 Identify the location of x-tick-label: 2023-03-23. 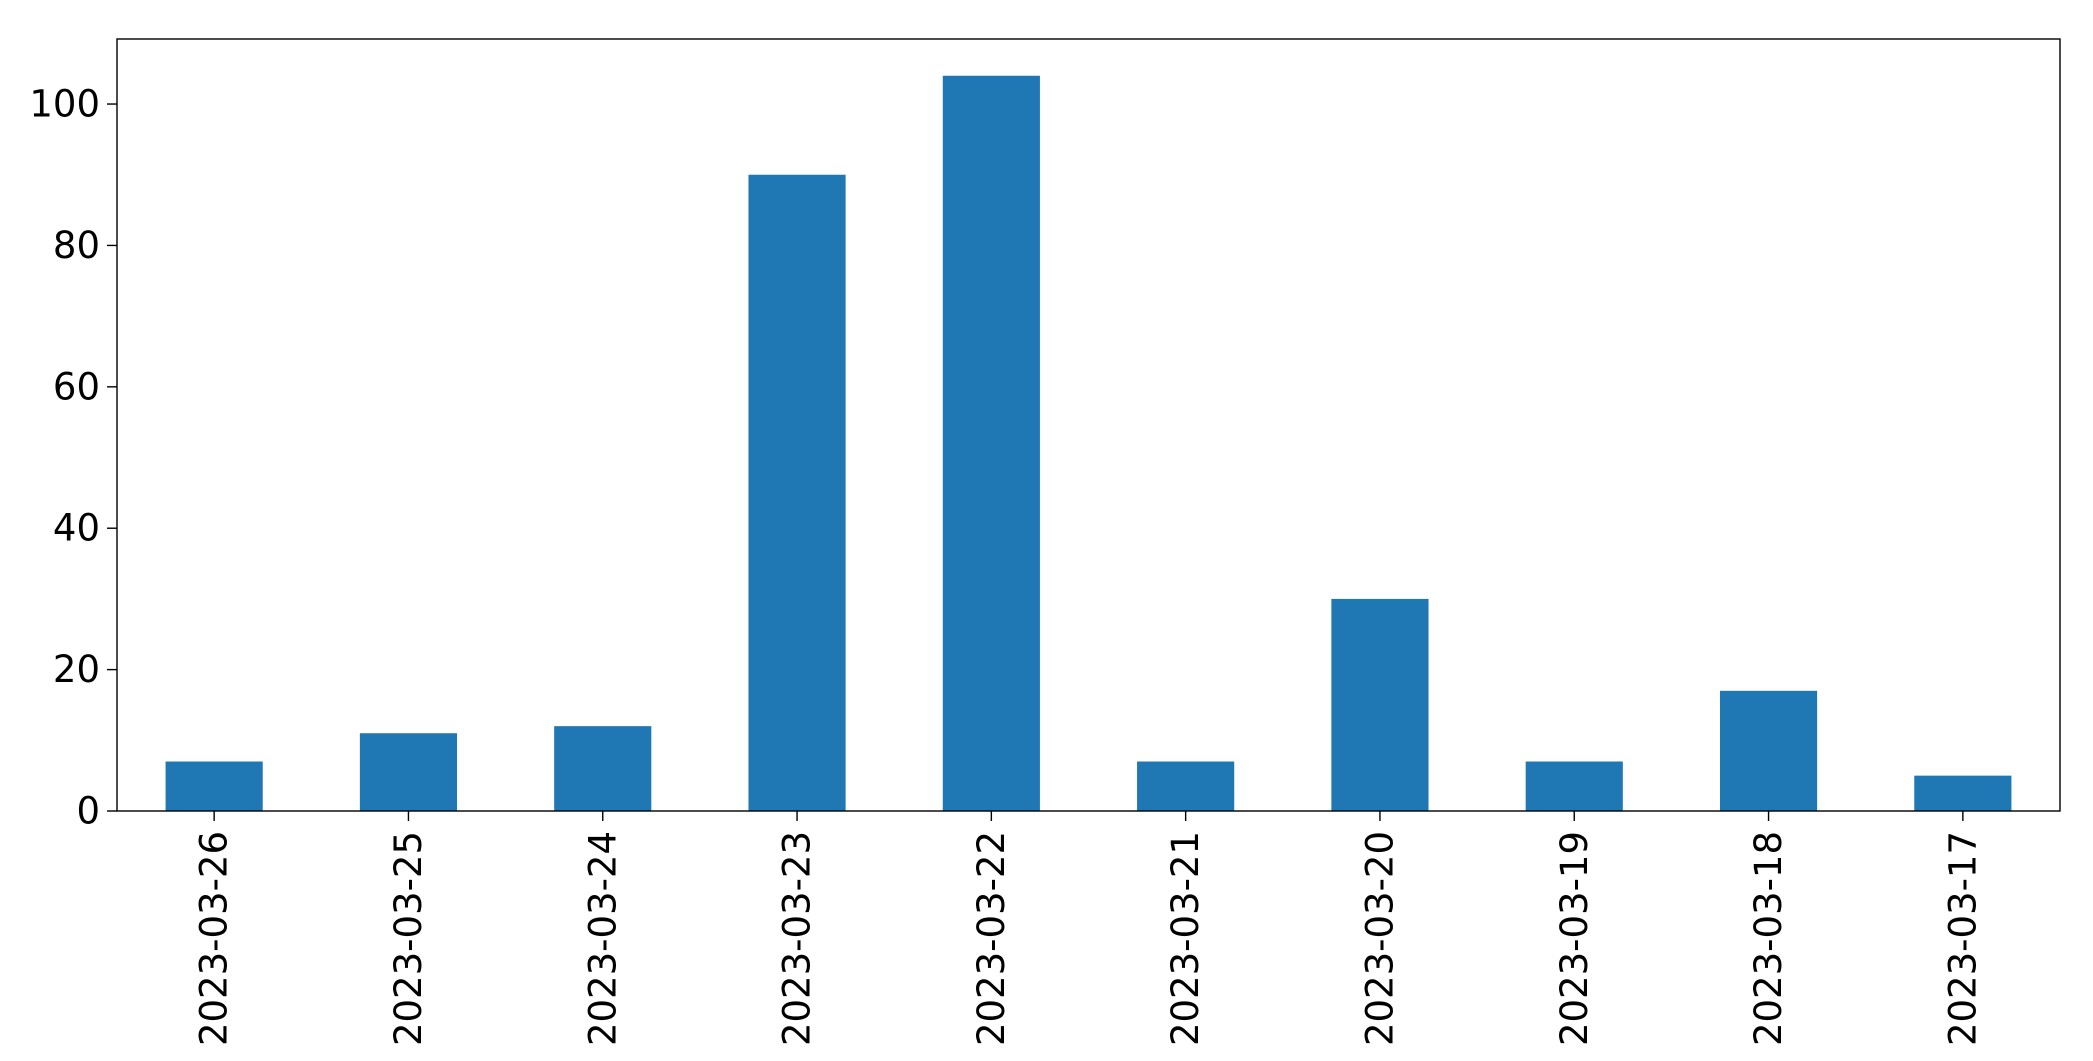
(797, 938).